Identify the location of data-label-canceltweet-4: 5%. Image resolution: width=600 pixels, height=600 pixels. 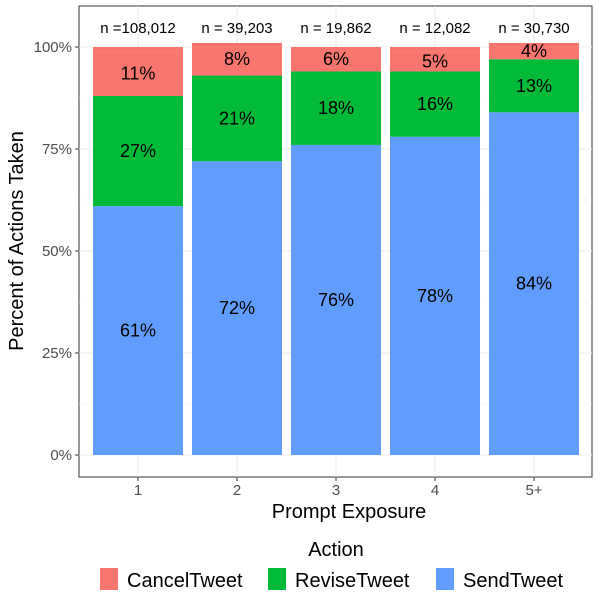
(435, 61).